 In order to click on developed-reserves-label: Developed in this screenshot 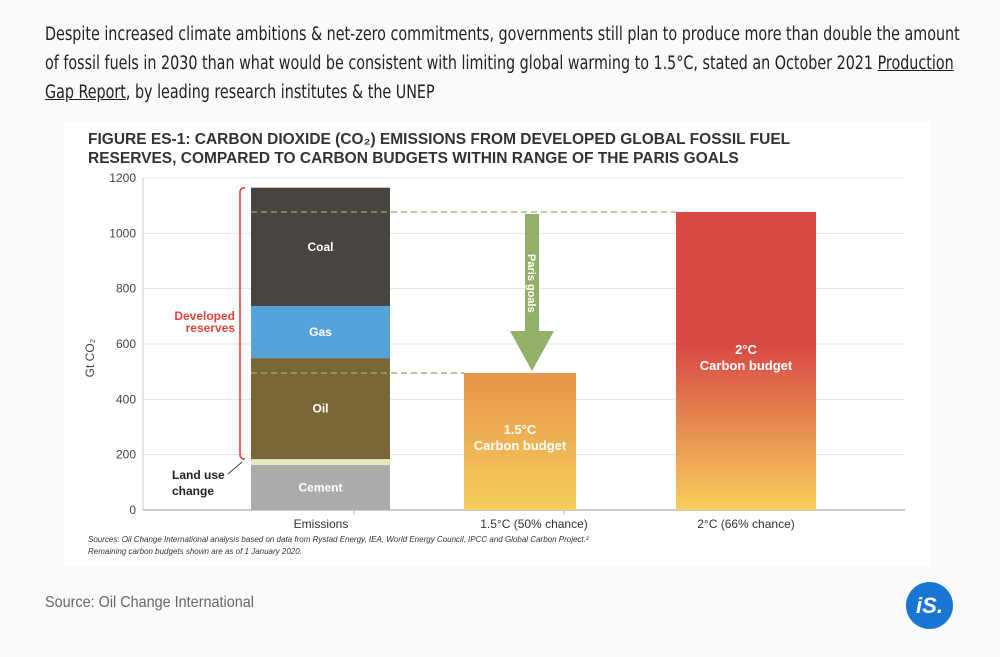, I will do `click(204, 316)`.